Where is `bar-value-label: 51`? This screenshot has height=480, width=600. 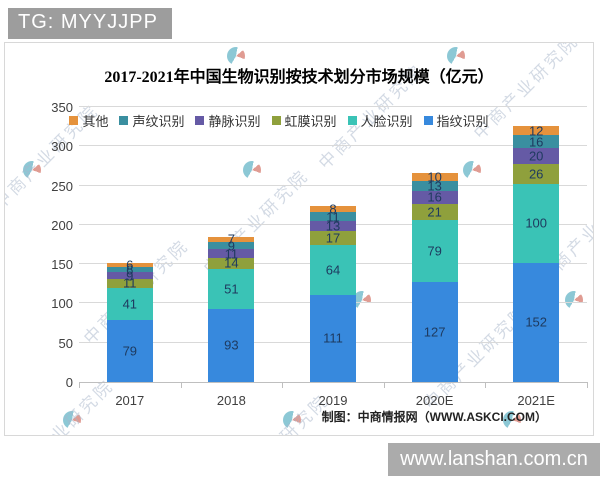
bar-value-label: 51 is located at coordinates (231, 289).